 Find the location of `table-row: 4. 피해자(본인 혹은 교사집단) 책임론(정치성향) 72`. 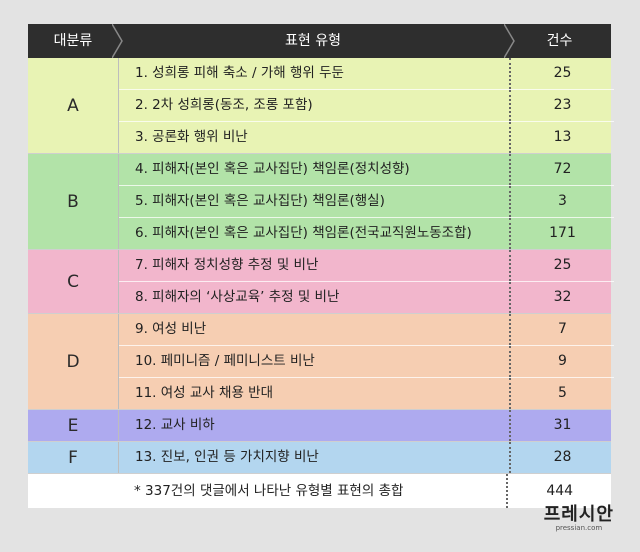

table-row: 4. 피해자(본인 혹은 교사집단) 책임론(정치성향) 72 is located at coordinates (366, 169).